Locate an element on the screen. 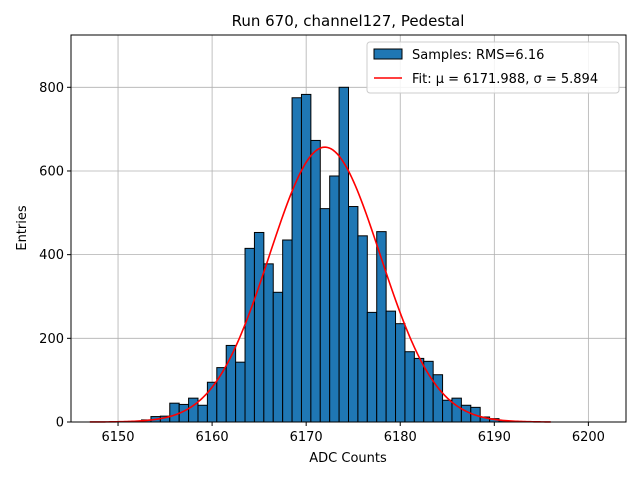 The height and width of the screenshot is (480, 640). chart-title: Run 670, channel127, Pedestal is located at coordinates (348, 21).